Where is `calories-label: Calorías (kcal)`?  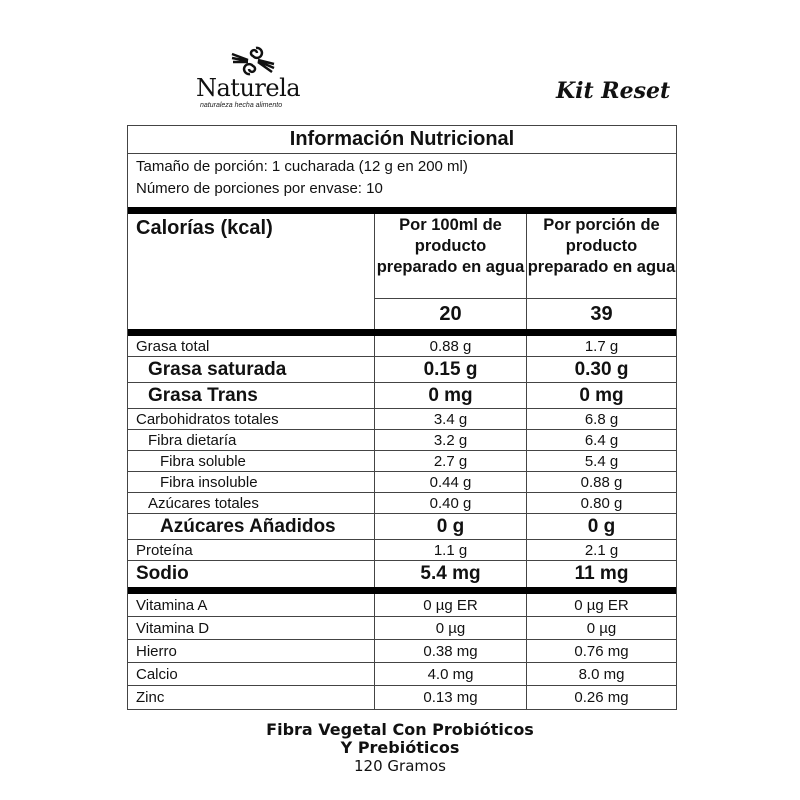 calories-label: Calorías (kcal) is located at coordinates (251, 271).